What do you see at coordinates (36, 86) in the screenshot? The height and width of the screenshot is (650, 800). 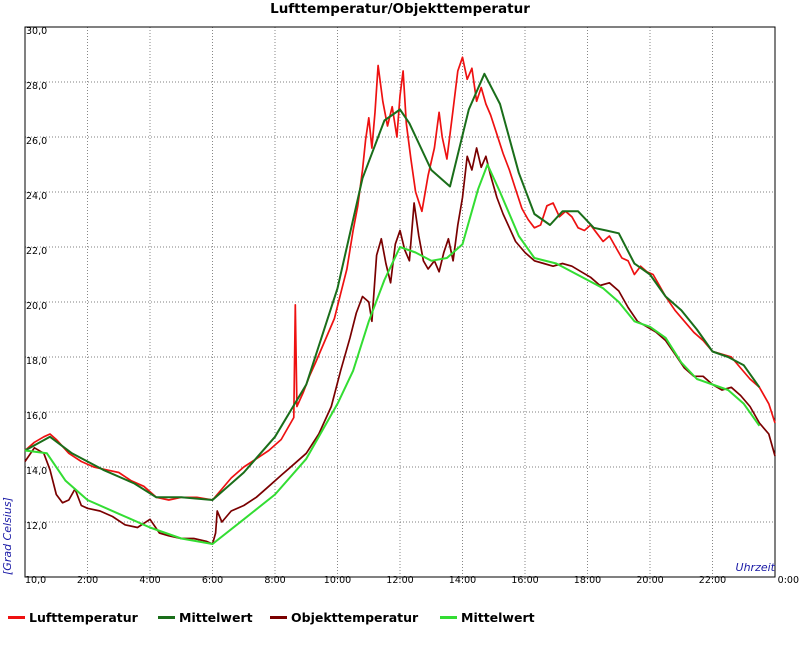 I see `y-tick-label: 28,0` at bounding box center [36, 86].